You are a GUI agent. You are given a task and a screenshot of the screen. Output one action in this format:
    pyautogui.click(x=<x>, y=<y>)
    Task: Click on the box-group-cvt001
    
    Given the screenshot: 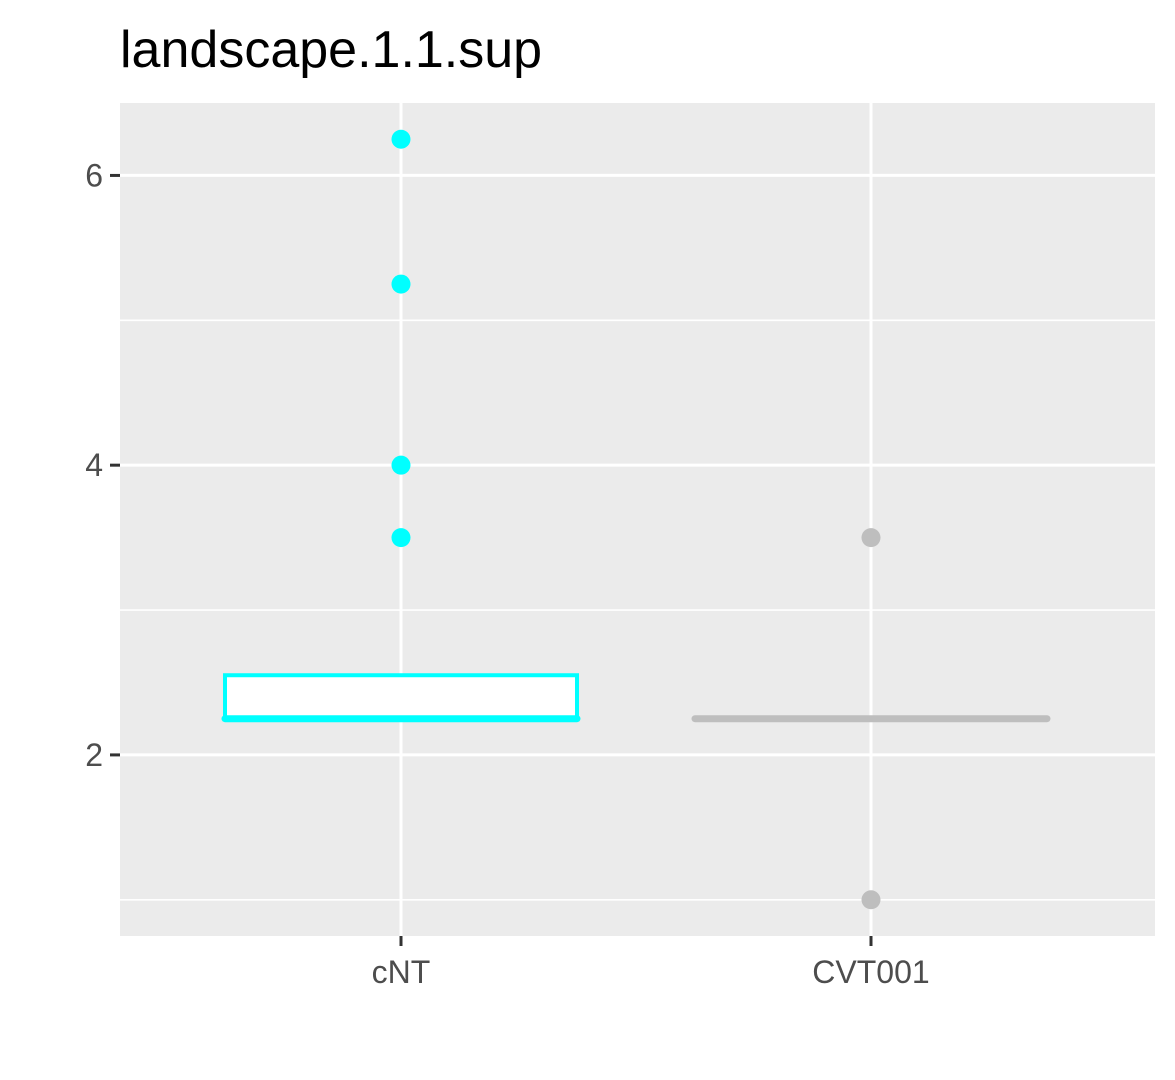 What is the action you would take?
    pyautogui.click(x=871, y=719)
    